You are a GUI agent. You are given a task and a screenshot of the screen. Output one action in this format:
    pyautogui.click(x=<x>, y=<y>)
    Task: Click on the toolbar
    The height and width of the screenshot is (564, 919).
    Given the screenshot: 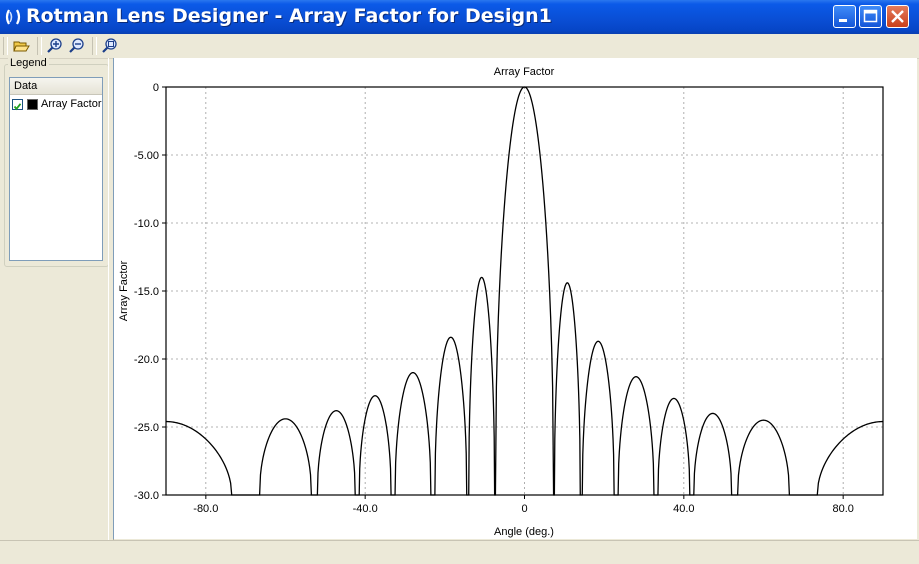 What is the action you would take?
    pyautogui.click(x=459, y=46)
    